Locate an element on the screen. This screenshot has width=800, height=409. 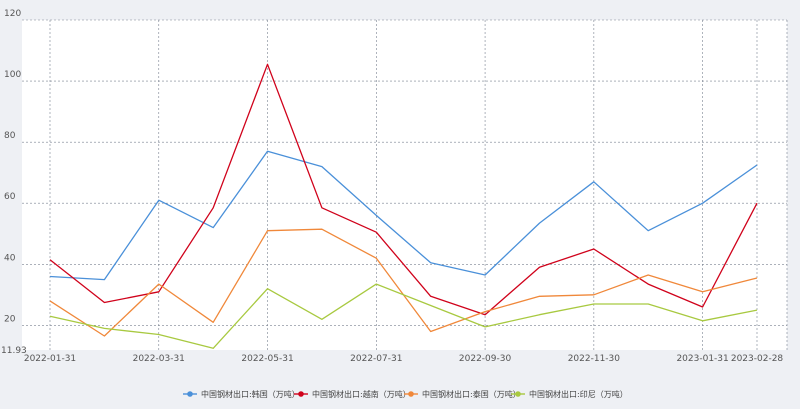
series-line is located at coordinates (403, 316).